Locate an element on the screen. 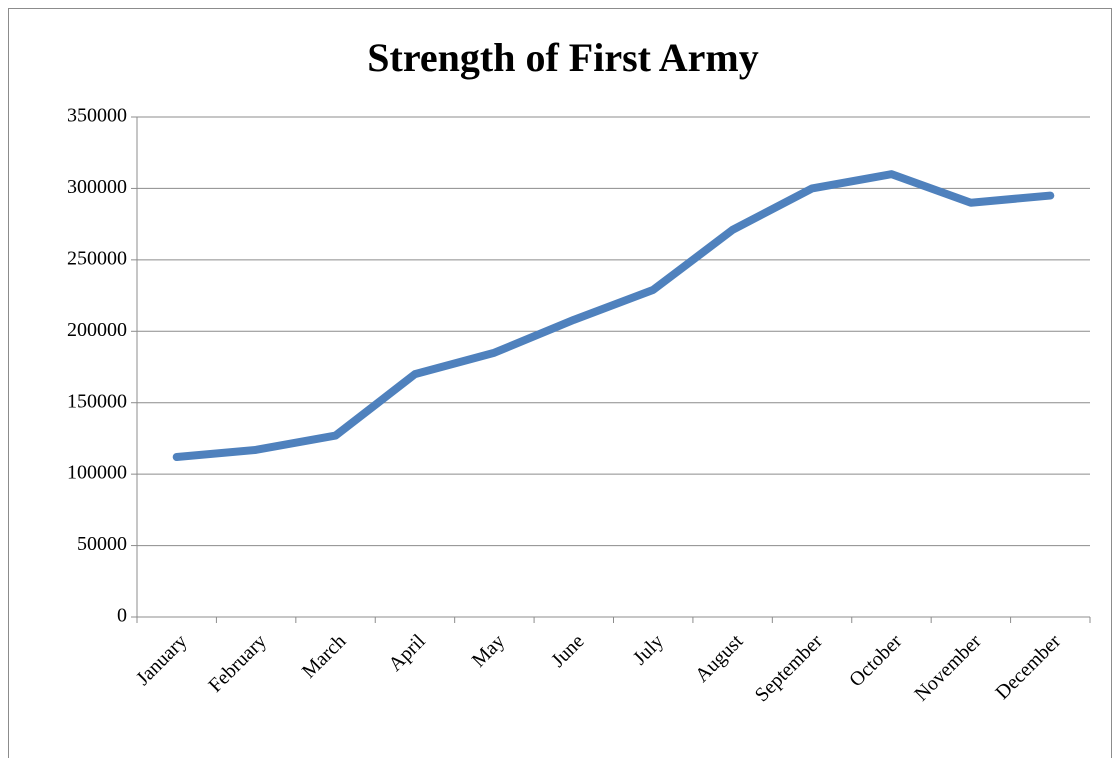 This screenshot has height=758, width=1112. y-tick-label: 250000 is located at coordinates (97, 258).